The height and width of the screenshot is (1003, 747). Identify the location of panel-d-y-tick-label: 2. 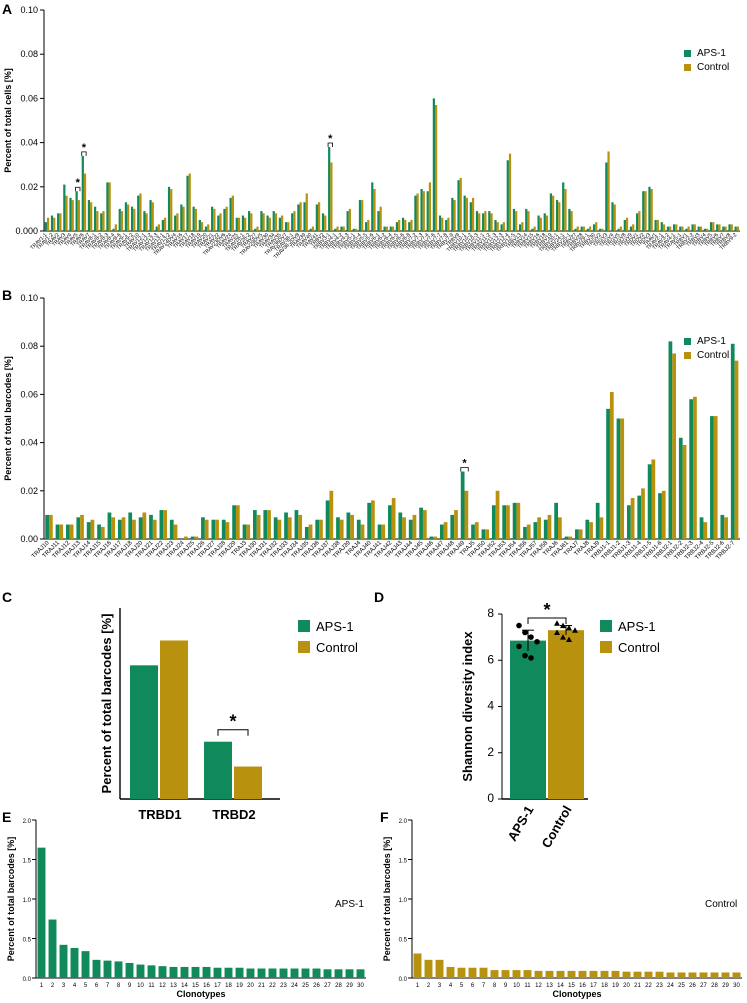
(490, 752).